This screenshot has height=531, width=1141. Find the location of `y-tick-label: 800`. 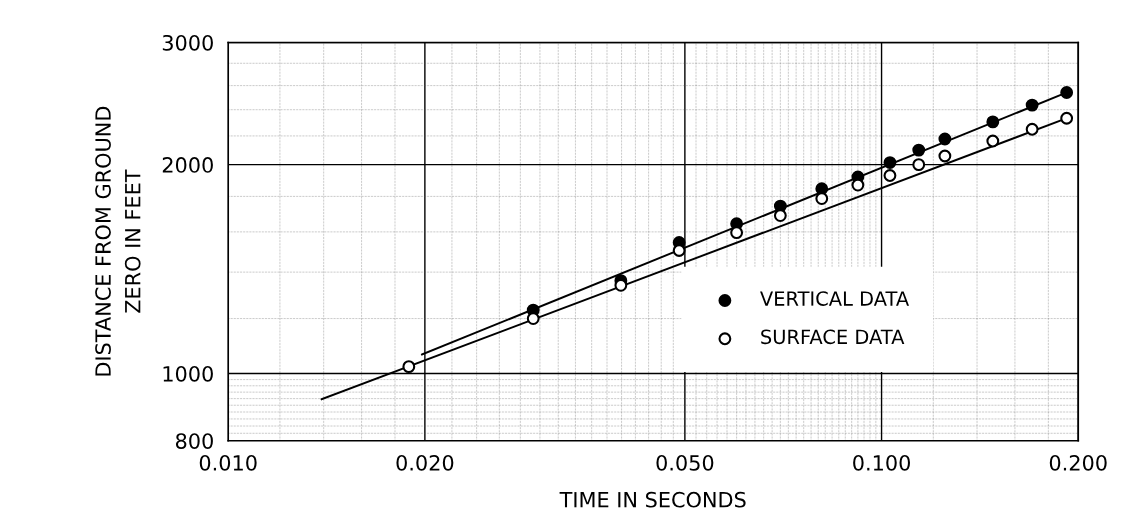

y-tick-label: 800 is located at coordinates (194, 441).